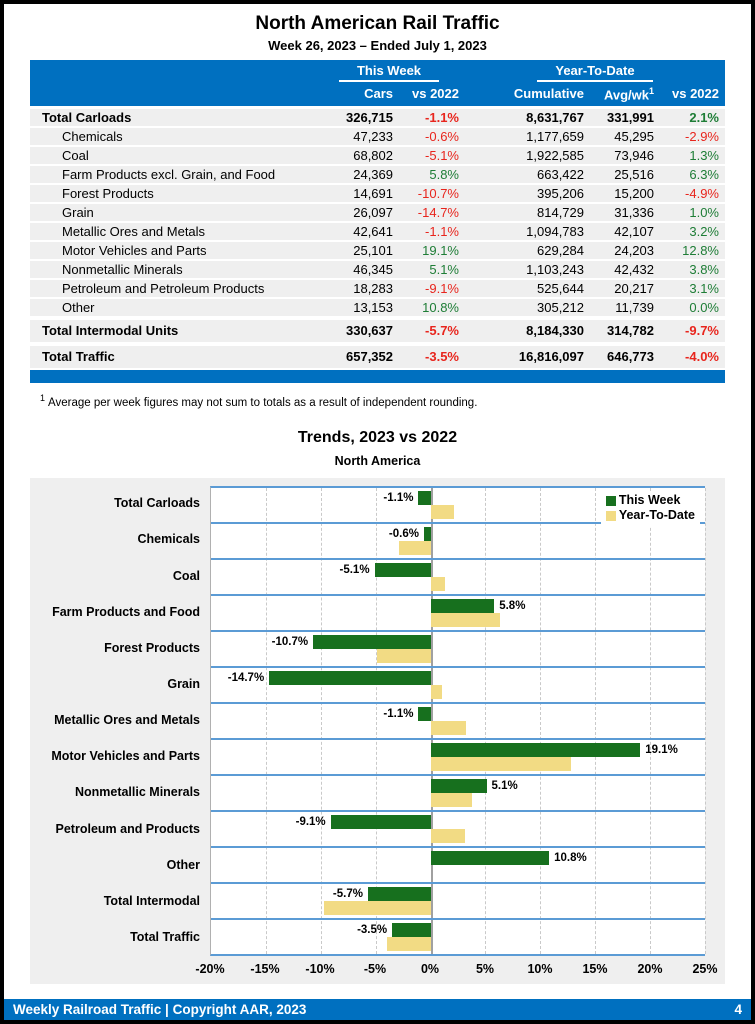 This screenshot has width=755, height=1024. What do you see at coordinates (634, 175) in the screenshot?
I see `row-value: 25,516` at bounding box center [634, 175].